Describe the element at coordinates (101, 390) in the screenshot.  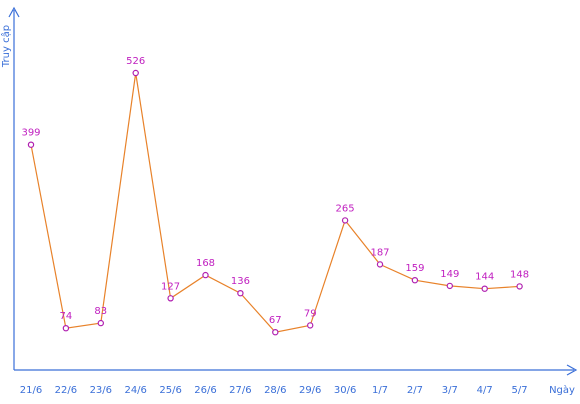
I see `x-tick-label: 23/6` at that location.